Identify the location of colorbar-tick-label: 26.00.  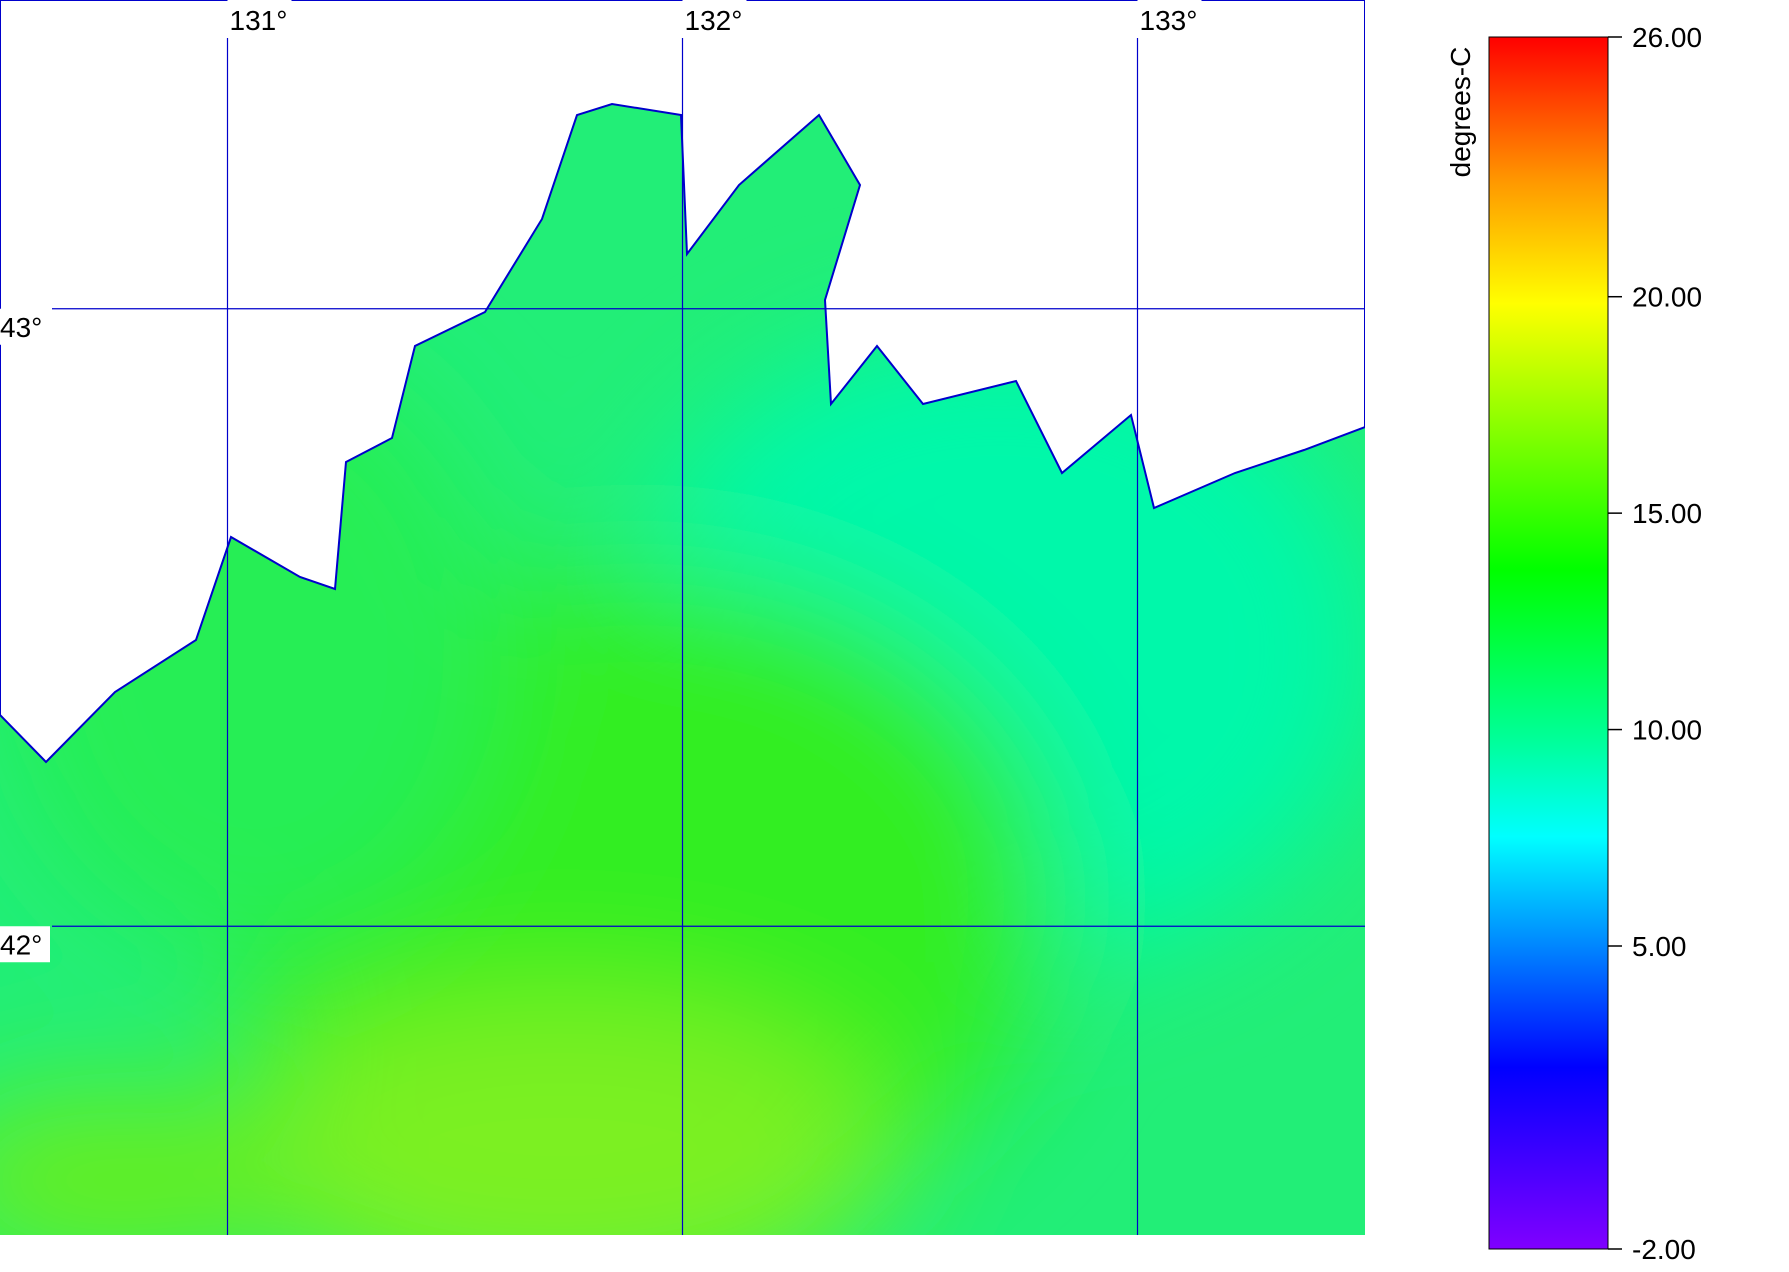
(1667, 37).